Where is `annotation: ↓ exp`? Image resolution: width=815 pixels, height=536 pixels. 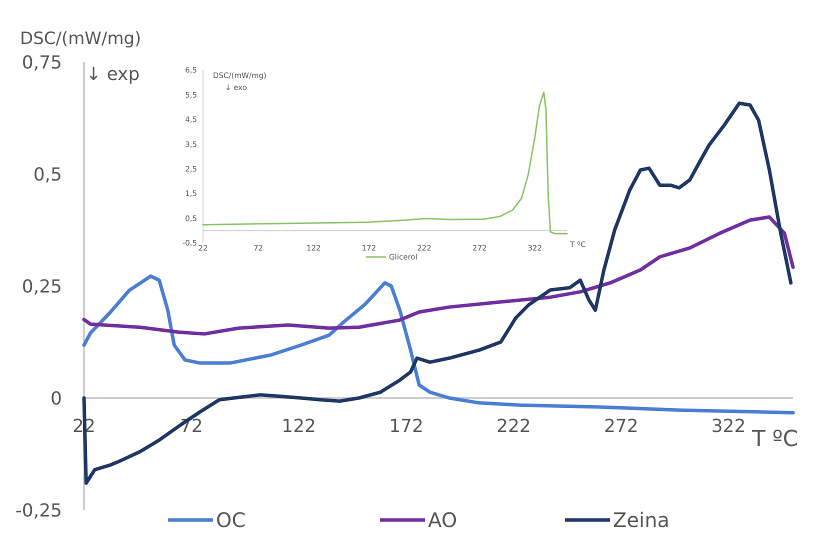
annotation: ↓ exp is located at coordinates (113, 74).